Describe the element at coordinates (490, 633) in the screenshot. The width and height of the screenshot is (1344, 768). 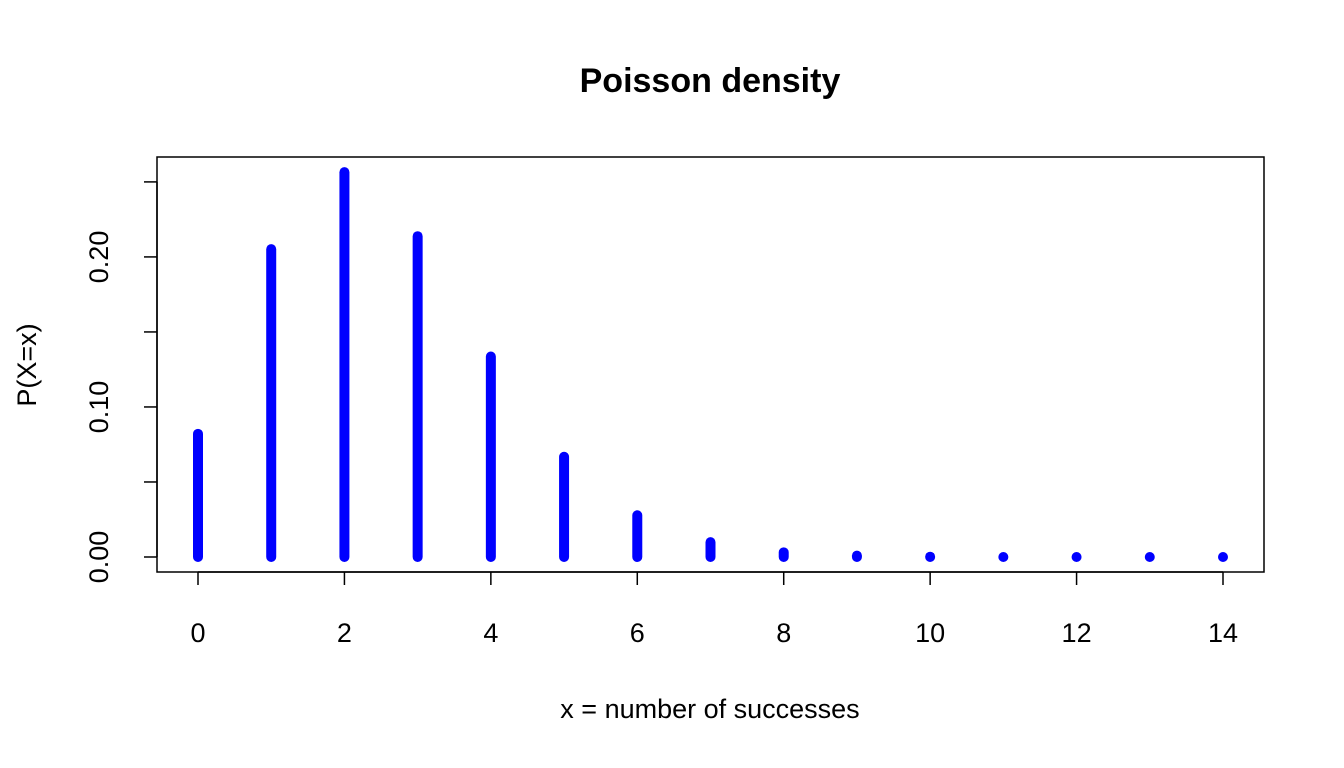
I see `x-tick-label-4: 4` at that location.